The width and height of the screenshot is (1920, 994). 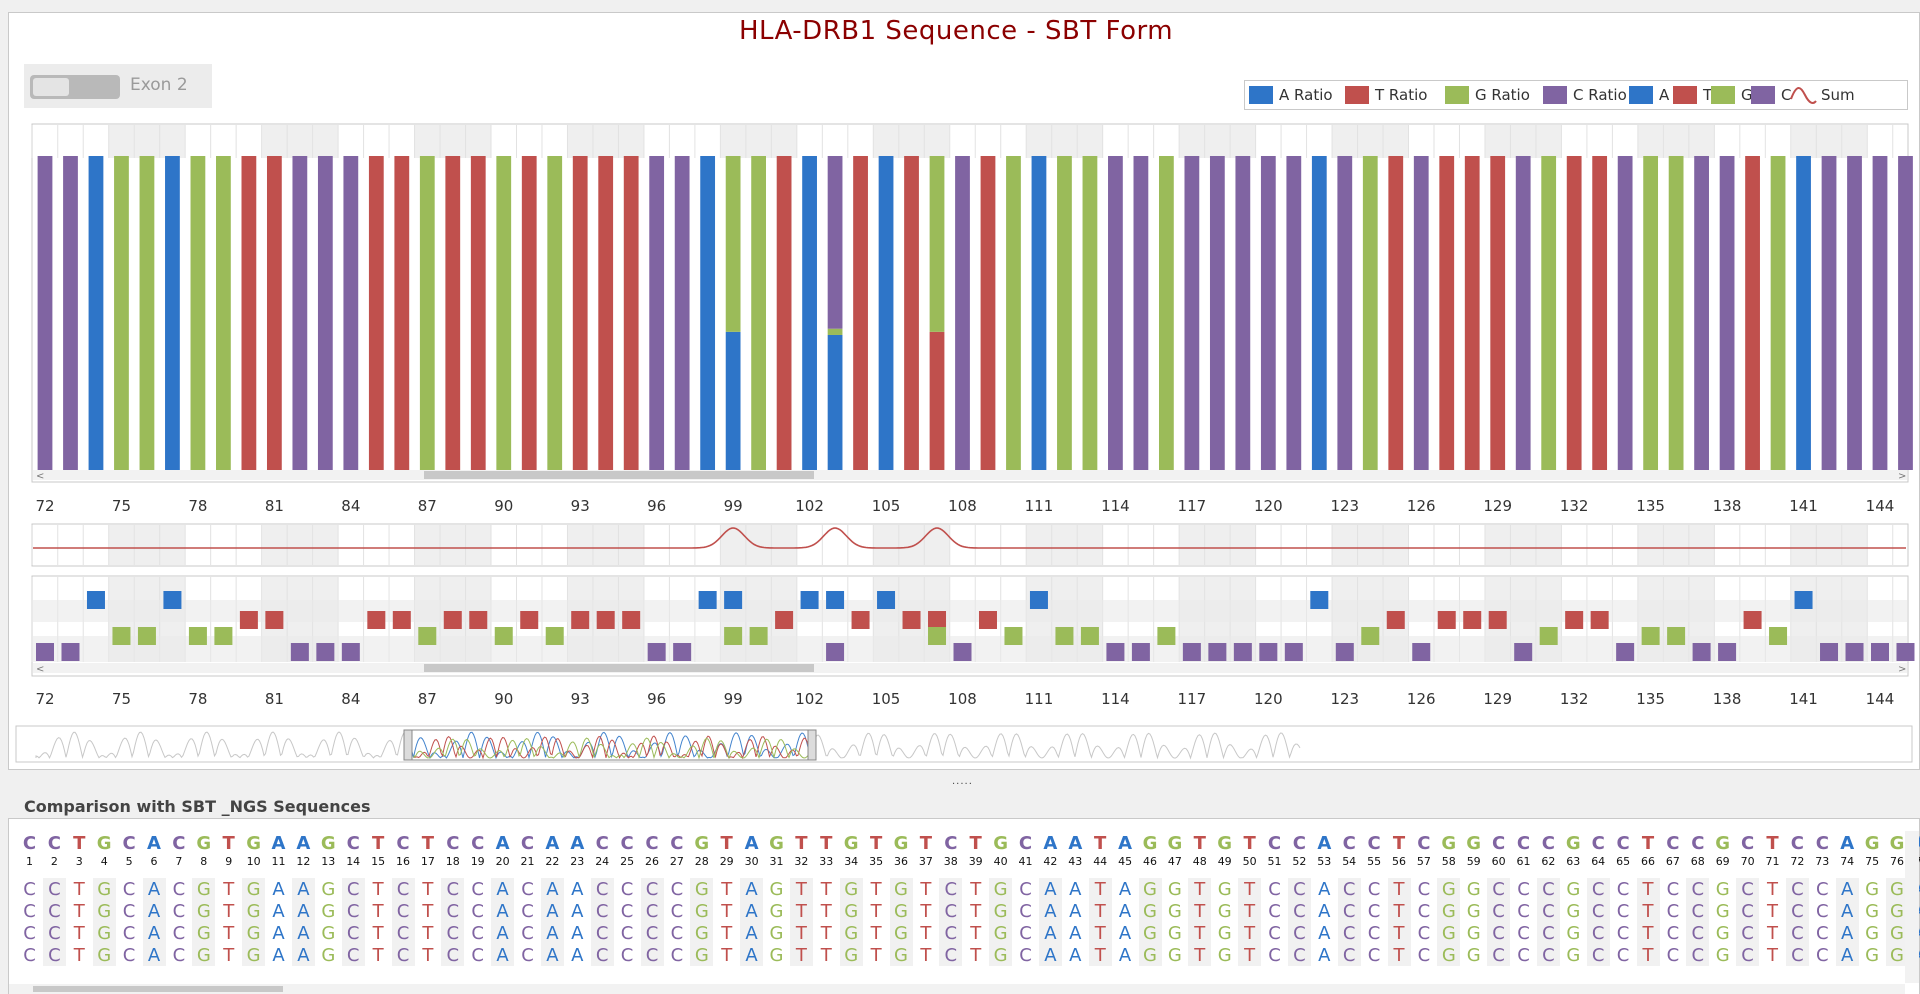 What do you see at coordinates (970, 475) in the screenshot?
I see `bar-scrollbar-track` at bounding box center [970, 475].